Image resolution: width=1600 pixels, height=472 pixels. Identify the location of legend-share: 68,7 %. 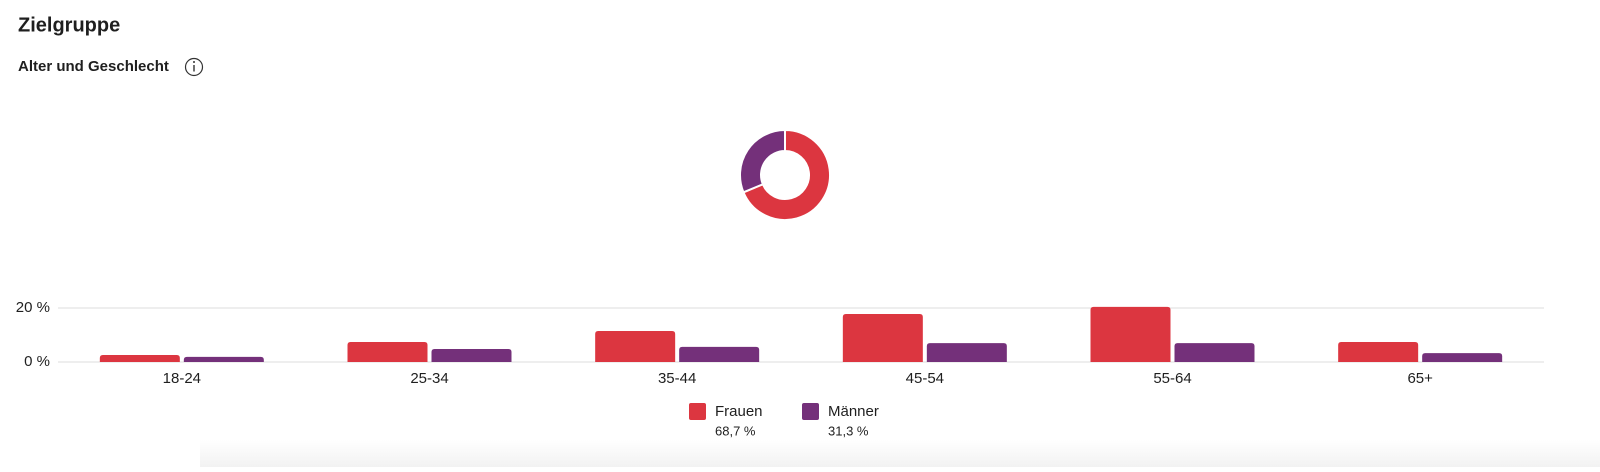
(735, 430).